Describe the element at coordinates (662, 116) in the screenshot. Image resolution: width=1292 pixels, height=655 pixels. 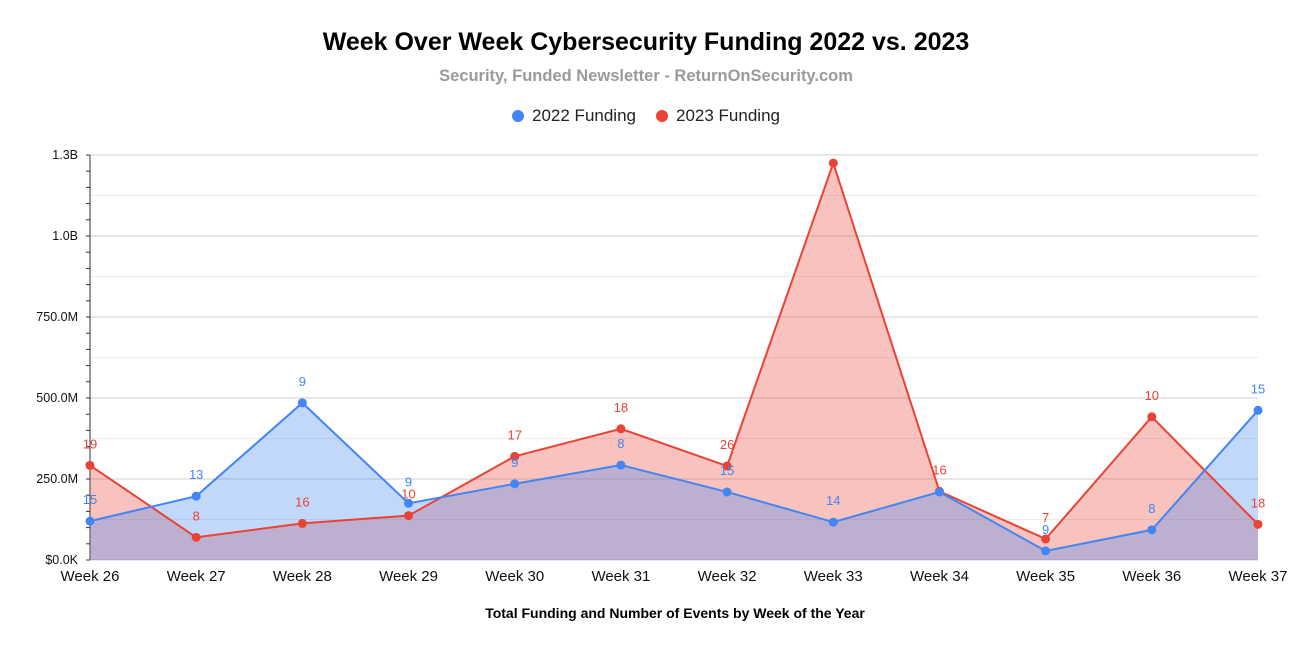
I see `legend-marker-2023` at that location.